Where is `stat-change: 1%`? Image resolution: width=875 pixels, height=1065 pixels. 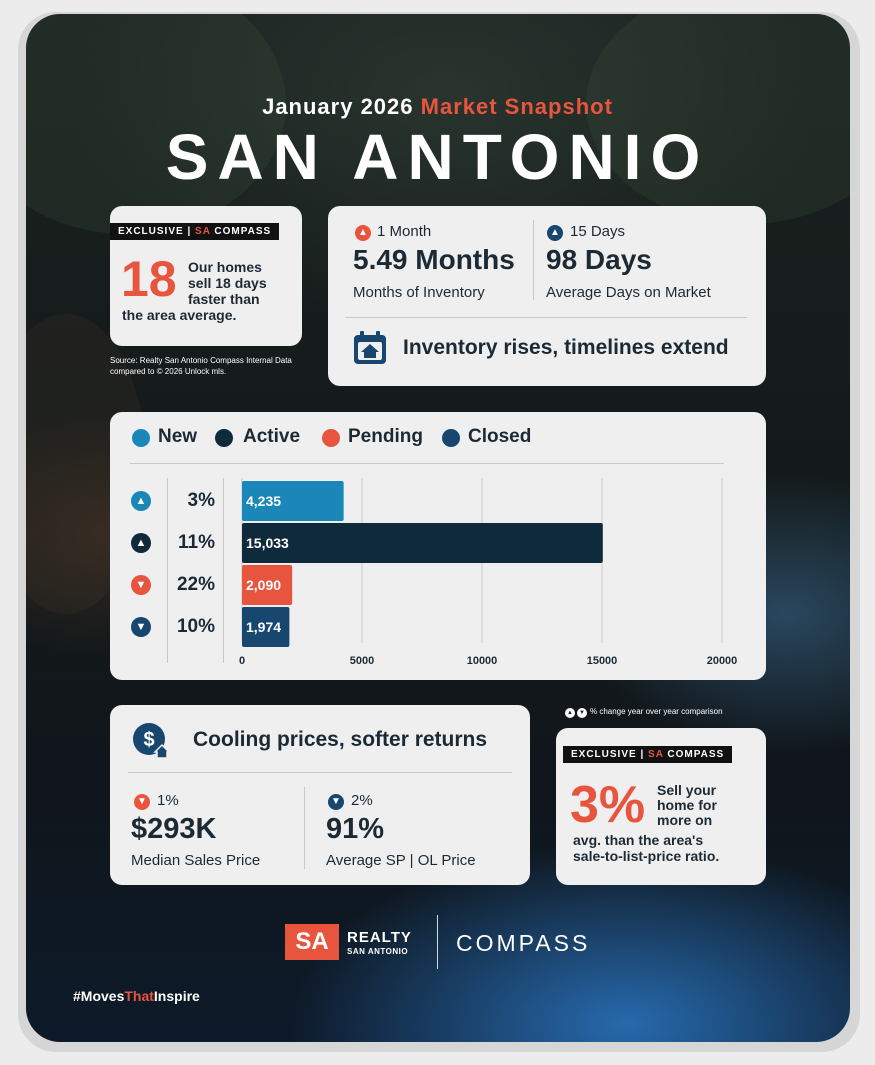 stat-change: 1% is located at coordinates (168, 800).